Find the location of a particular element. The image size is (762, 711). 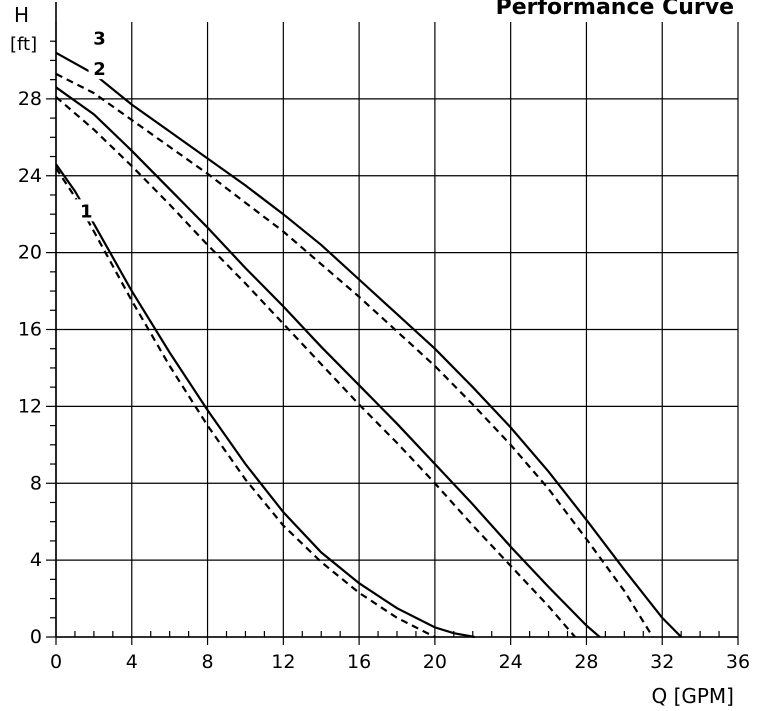

chart-title: Performance Curve is located at coordinates (615, 10).